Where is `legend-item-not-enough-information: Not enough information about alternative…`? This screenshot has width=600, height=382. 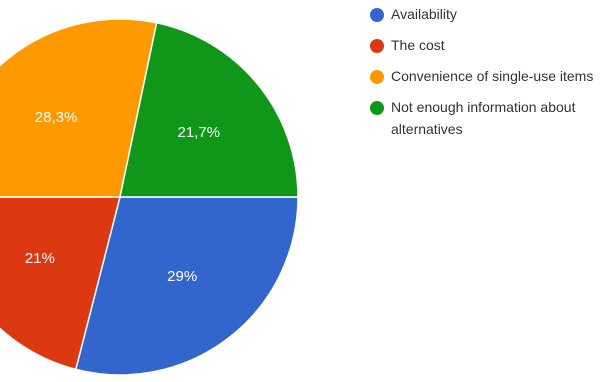 legend-item-not-enough-information: Not enough information about alternative… is located at coordinates (482, 119).